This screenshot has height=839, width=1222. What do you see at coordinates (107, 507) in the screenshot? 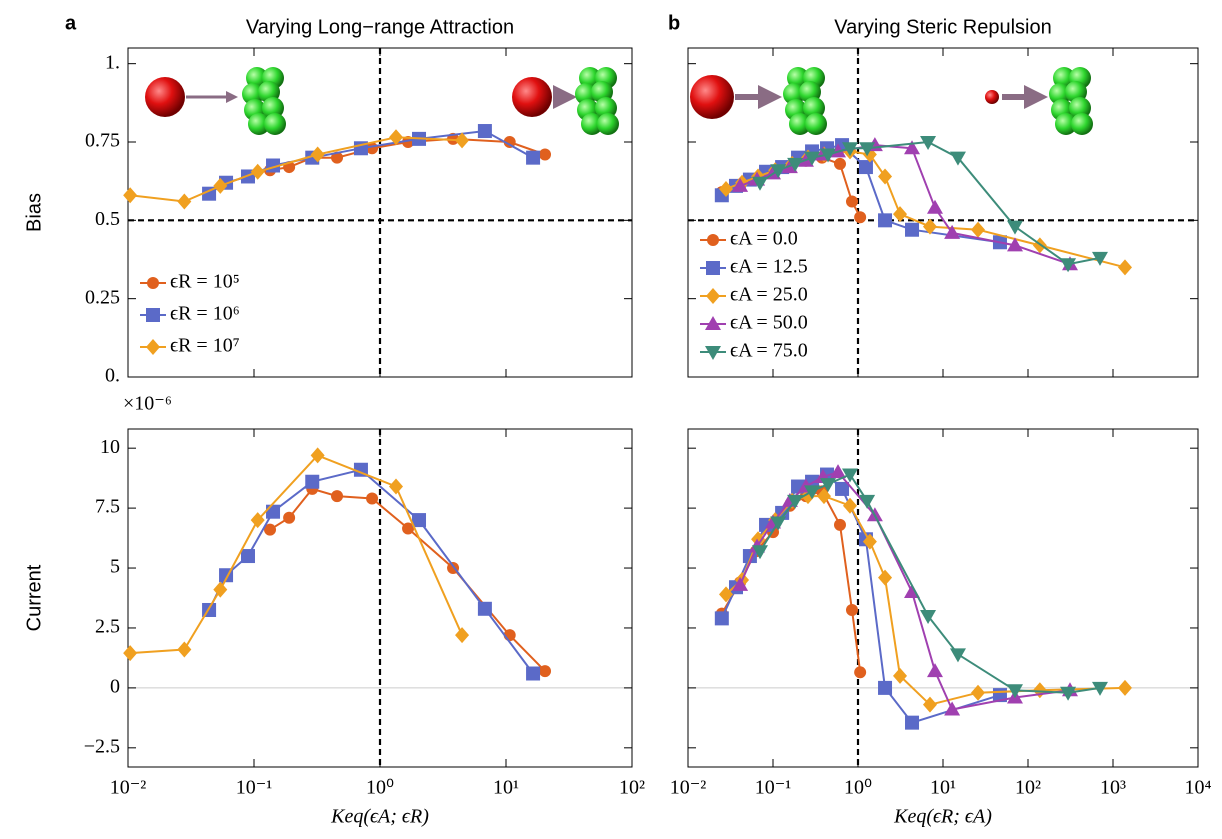
I see `y-tick-label: 7.5` at bounding box center [107, 507].